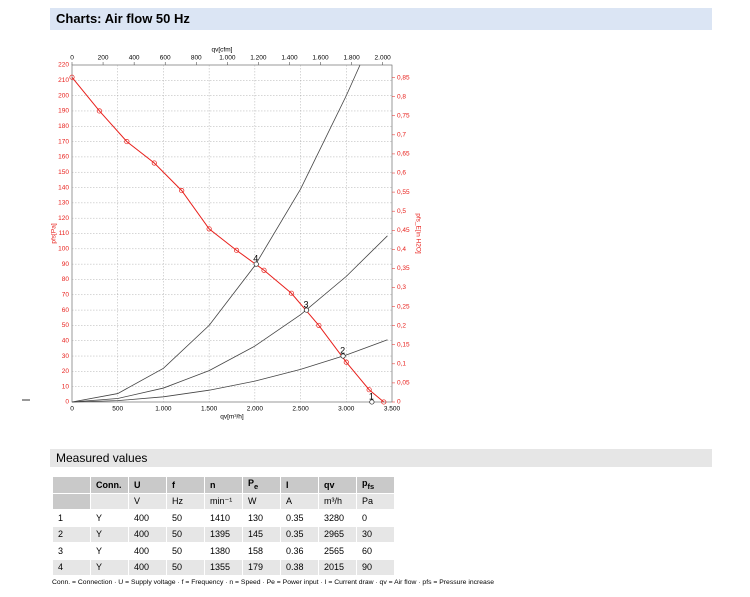  I want to click on x-axis-label: qv[m³/h], so click(232, 417).